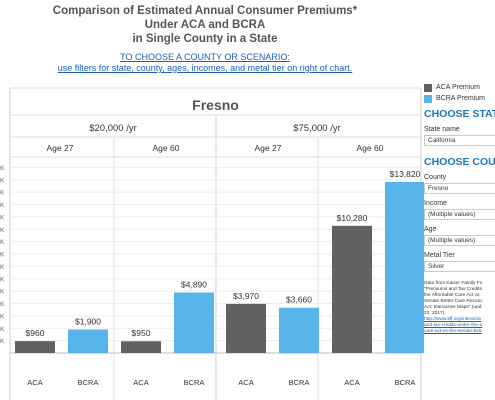  I want to click on data-label: $1,900, so click(88, 321).